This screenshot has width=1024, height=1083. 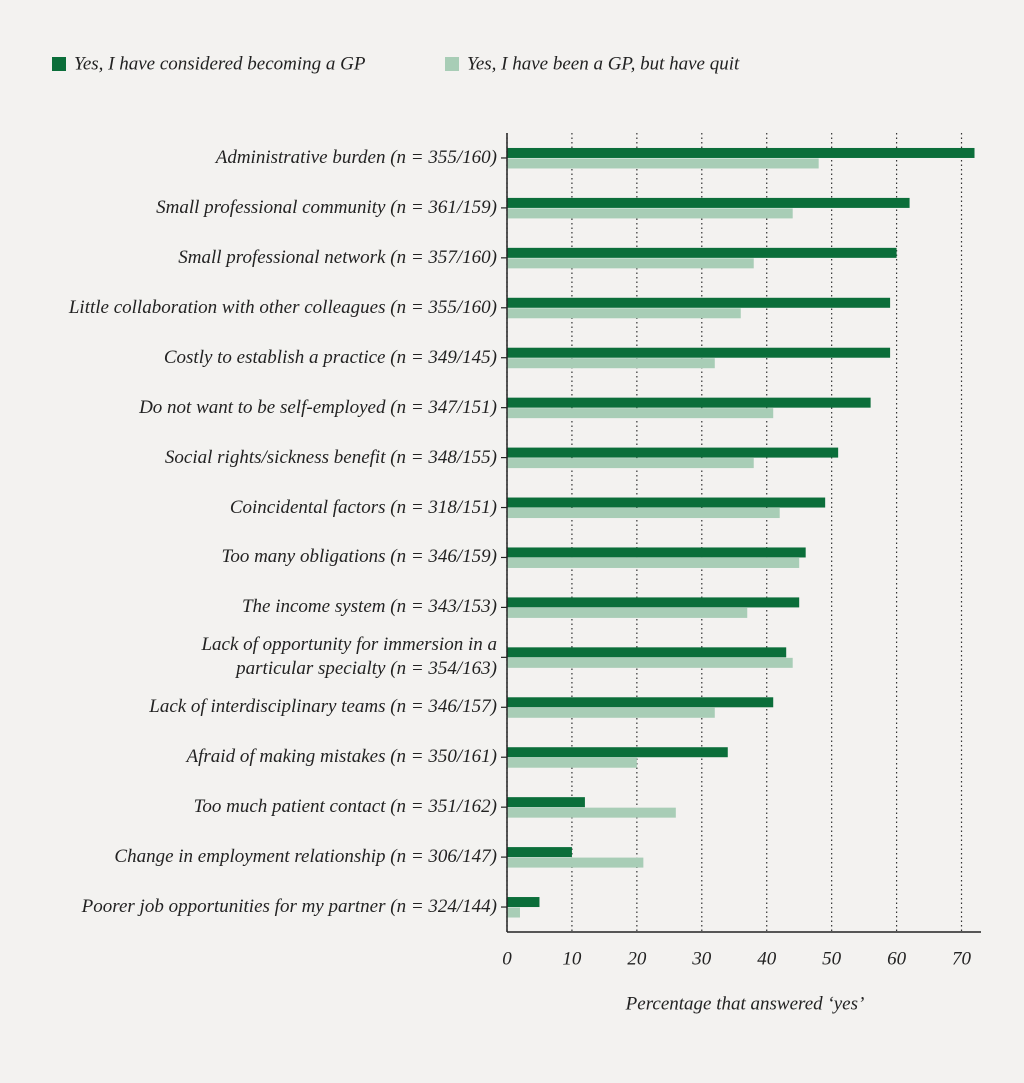 What do you see at coordinates (832, 958) in the screenshot?
I see `x-tick-label: 50` at bounding box center [832, 958].